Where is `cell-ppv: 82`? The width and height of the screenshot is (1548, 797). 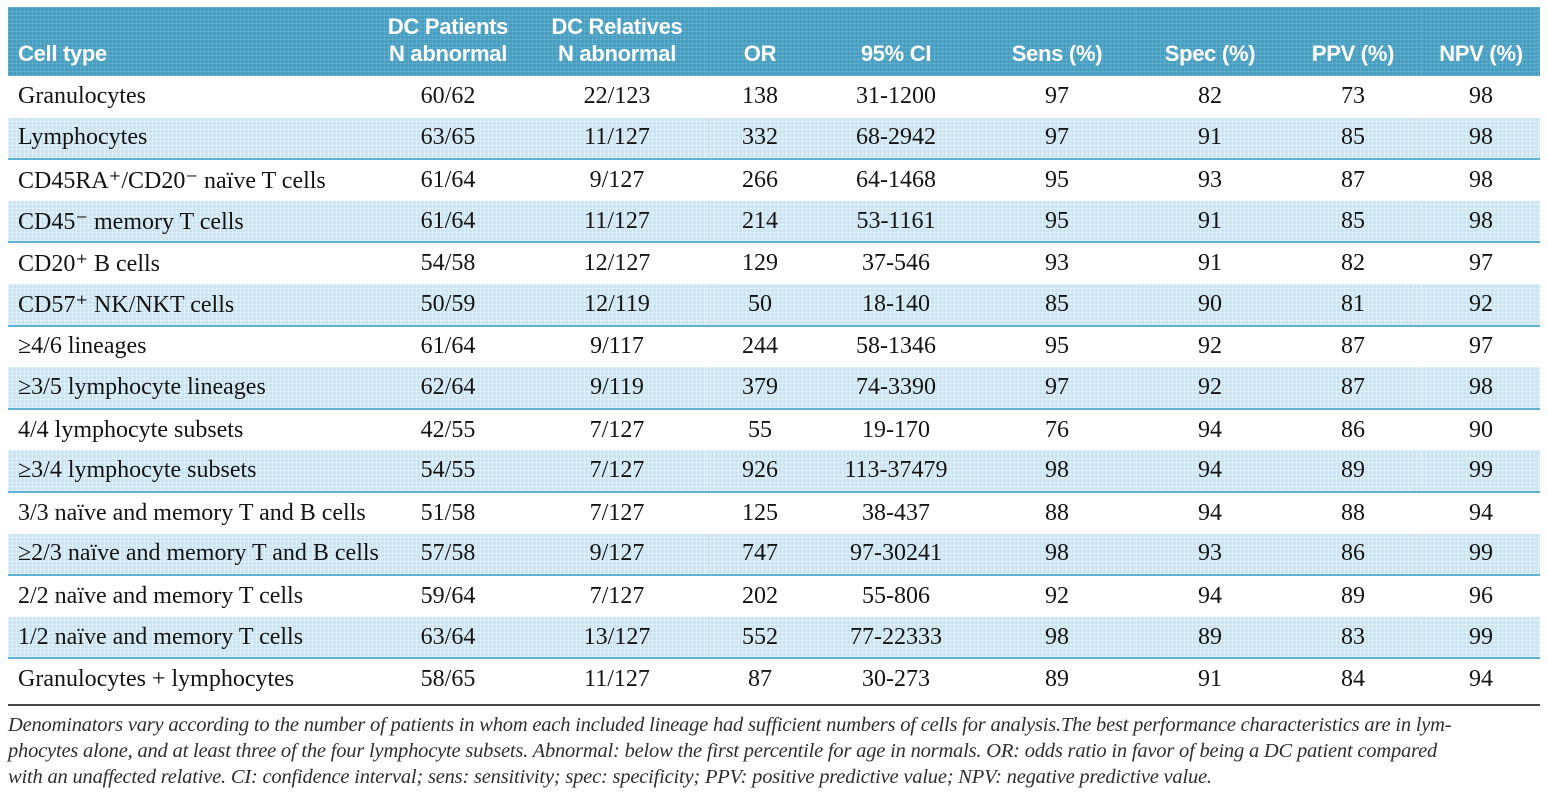 cell-ppv: 82 is located at coordinates (1353, 263).